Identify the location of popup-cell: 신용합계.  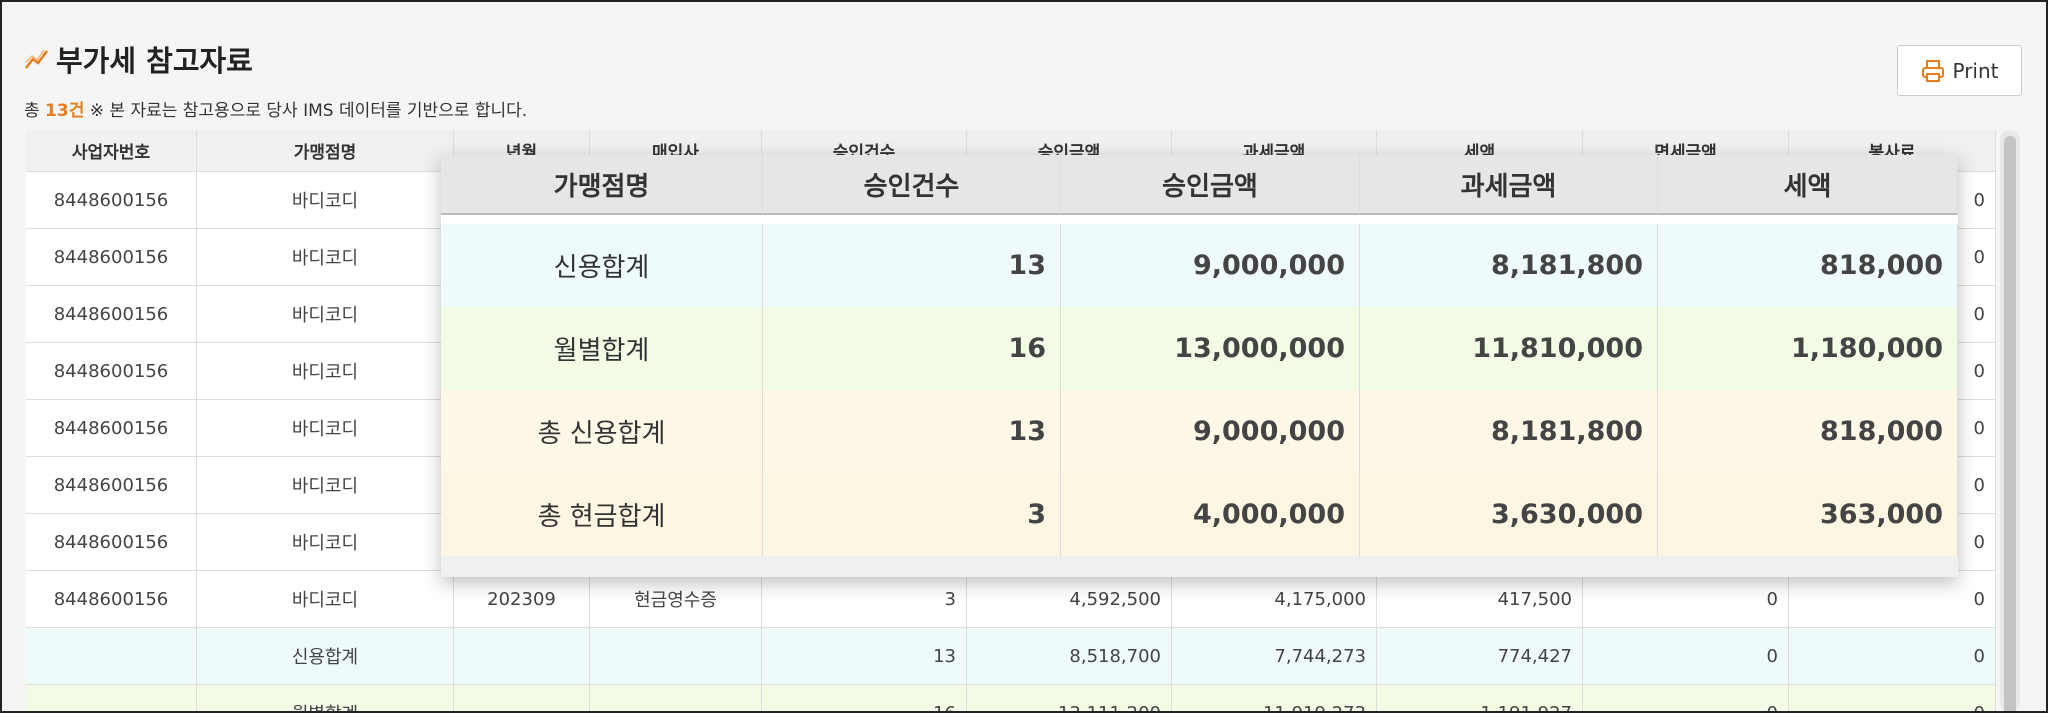
(602, 265).